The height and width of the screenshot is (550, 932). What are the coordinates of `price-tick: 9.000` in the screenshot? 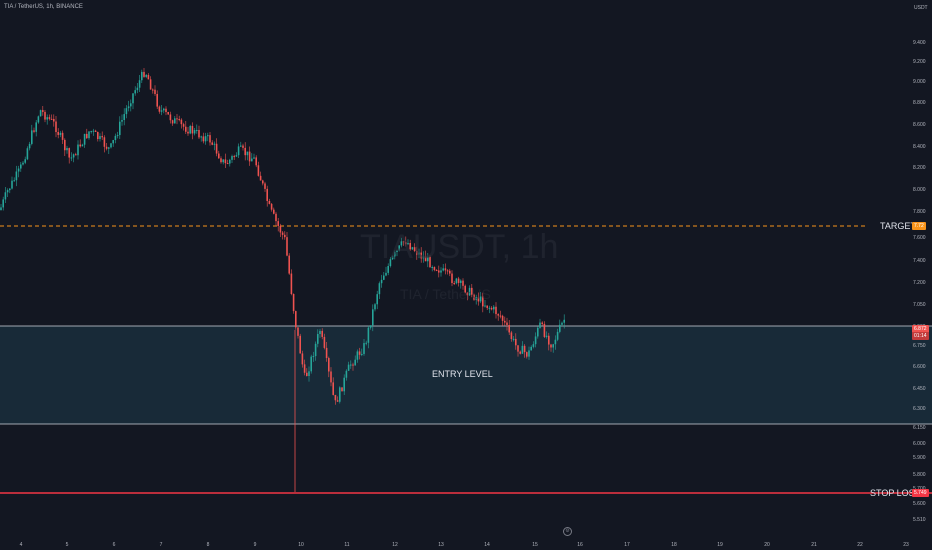 It's located at (919, 82).